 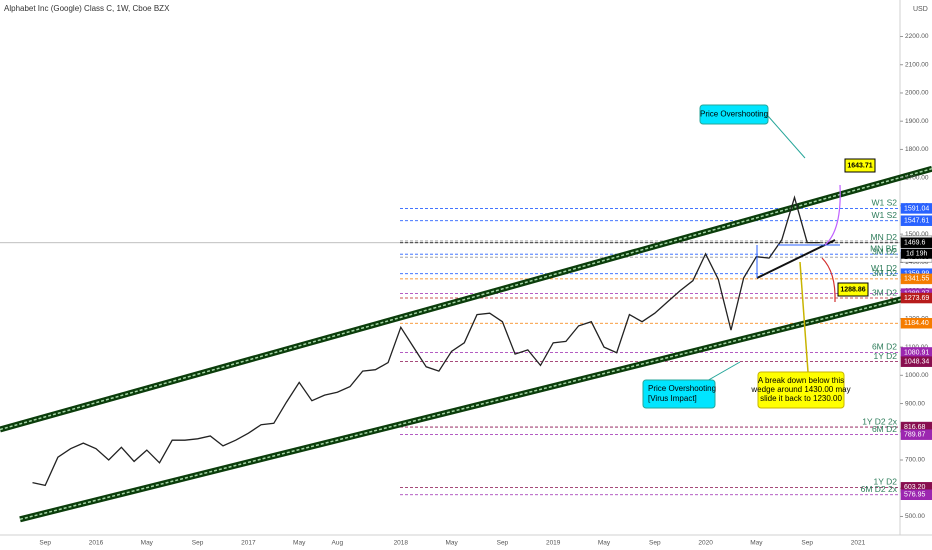 What do you see at coordinates (401, 543) in the screenshot?
I see `x-tick-label: 2018` at bounding box center [401, 543].